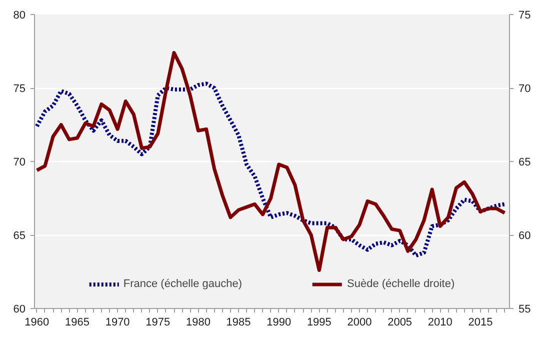 The image size is (547, 338). What do you see at coordinates (524, 236) in the screenshot?
I see `y2-tick-label: 60` at bounding box center [524, 236].